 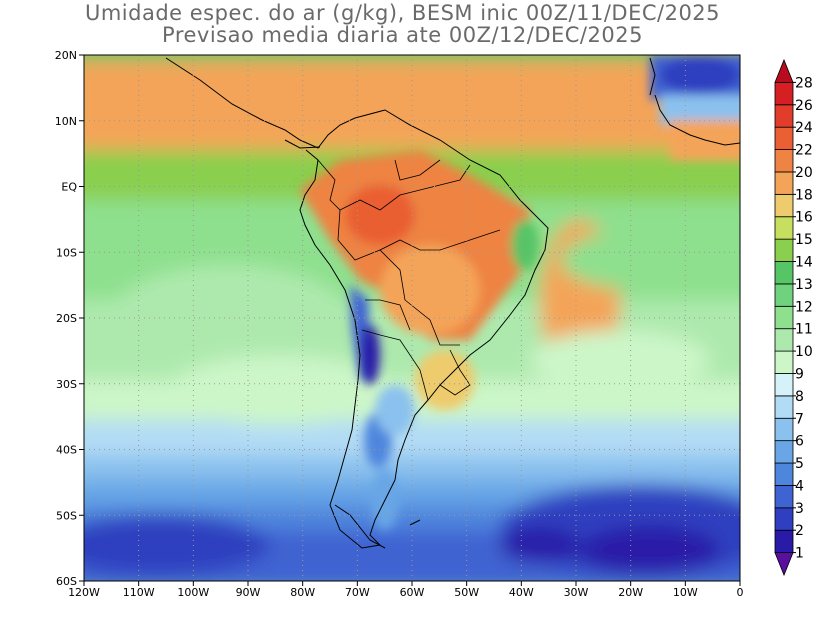 What do you see at coordinates (66, 121) in the screenshot?
I see `lat-tick-label: 10N` at bounding box center [66, 121].